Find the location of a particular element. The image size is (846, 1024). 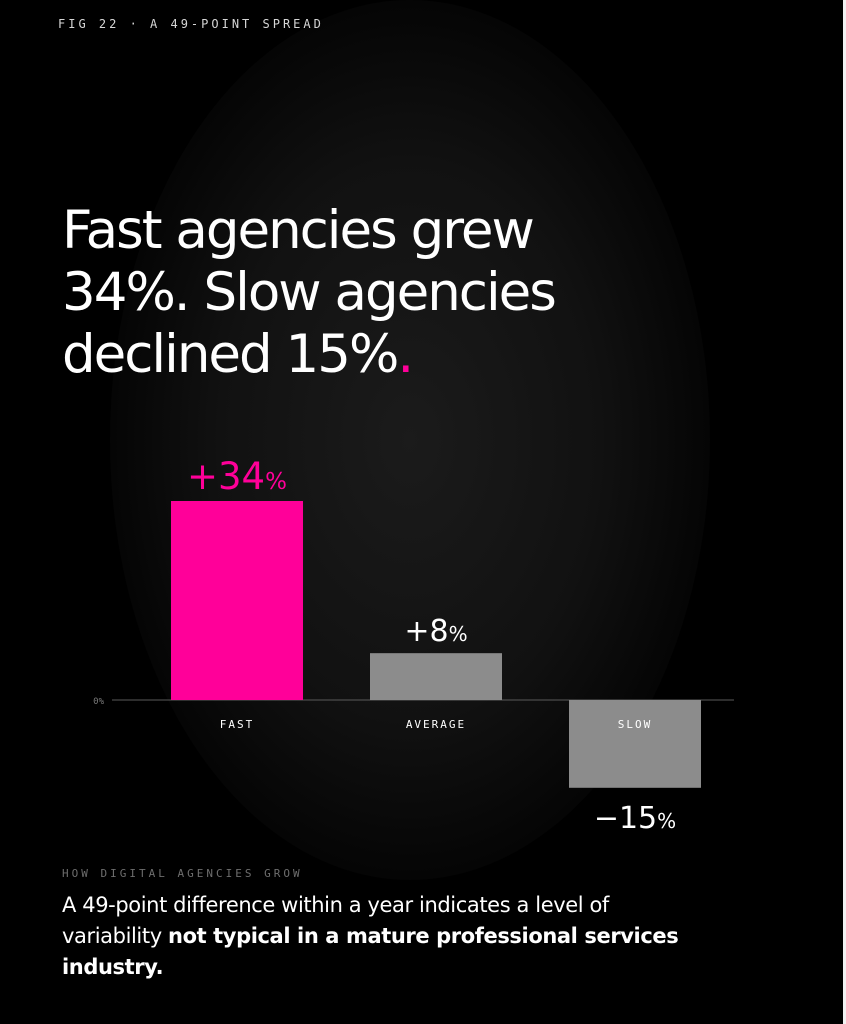

value-label-fast: +34% is located at coordinates (237, 476).